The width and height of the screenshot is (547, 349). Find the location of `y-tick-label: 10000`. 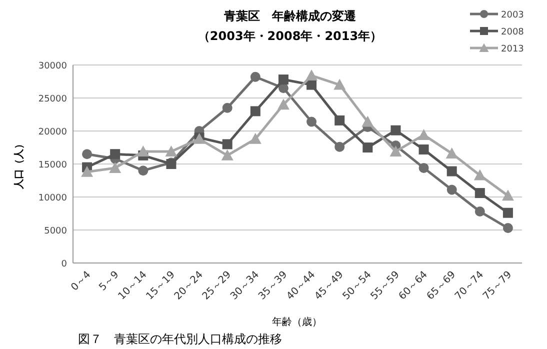

y-tick-label: 10000 is located at coordinates (53, 199).